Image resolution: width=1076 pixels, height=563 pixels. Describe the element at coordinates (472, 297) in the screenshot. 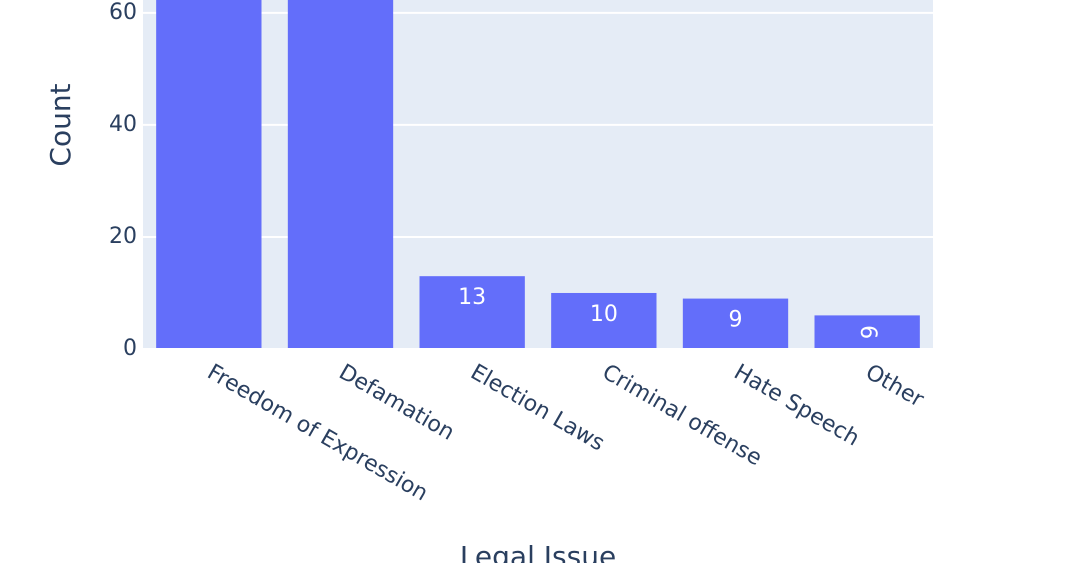

I see `data-label: 13` at that location.